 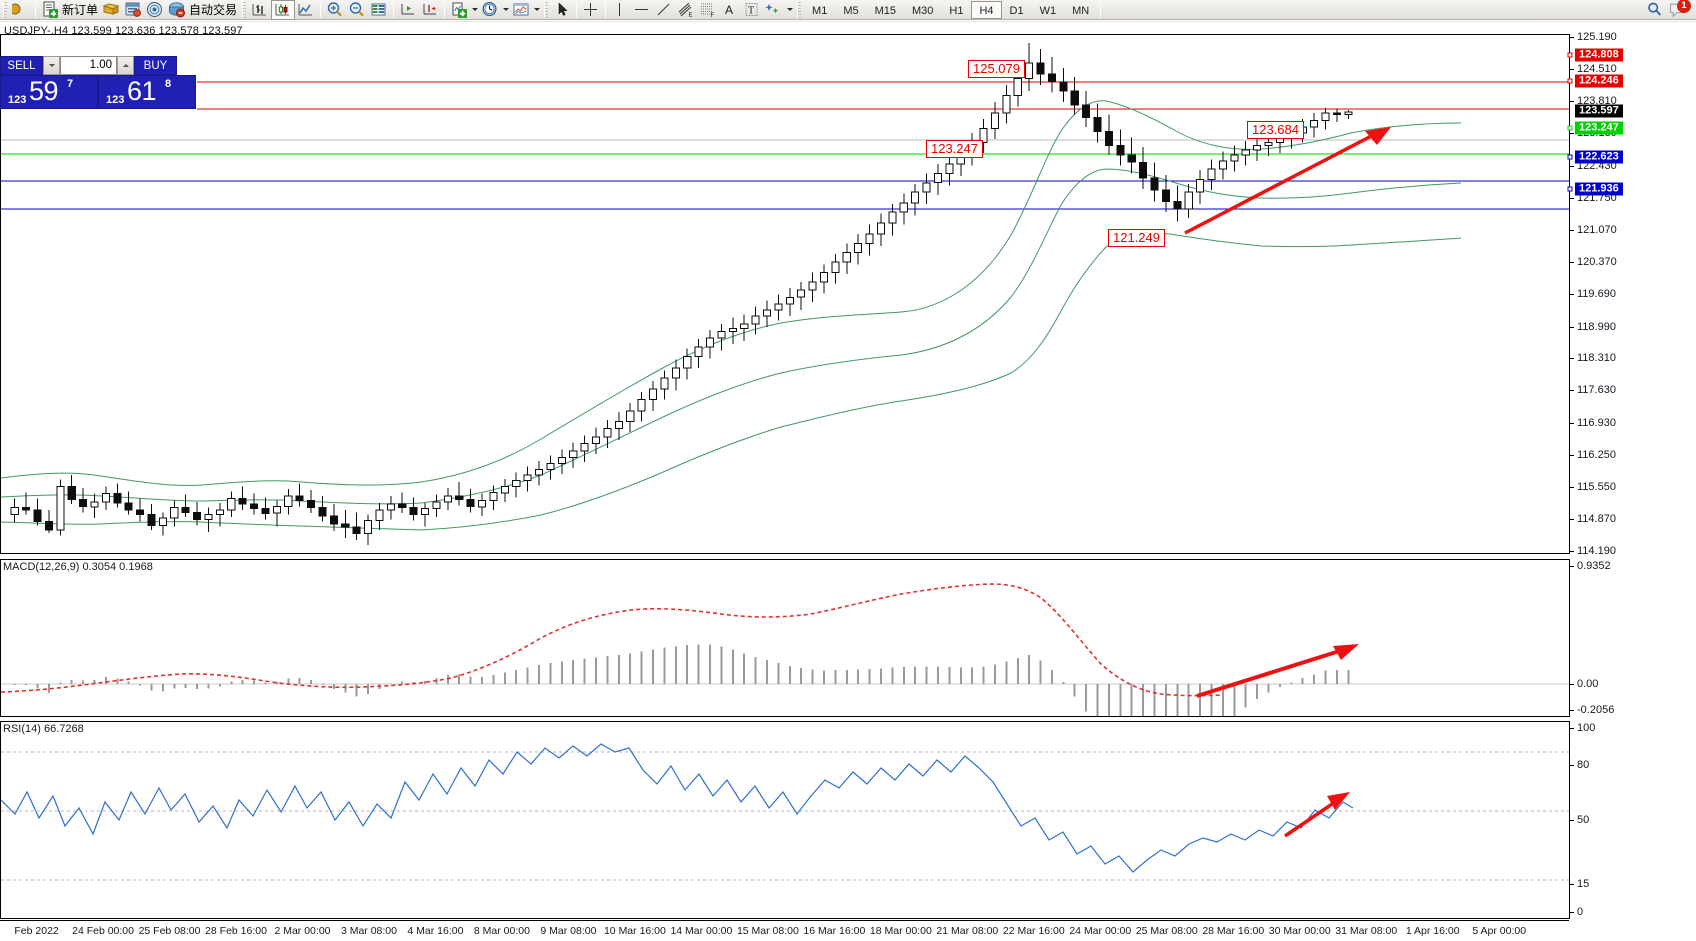 What do you see at coordinates (1599, 111) in the screenshot?
I see `price-level-chip-last-price: 123.597` at bounding box center [1599, 111].